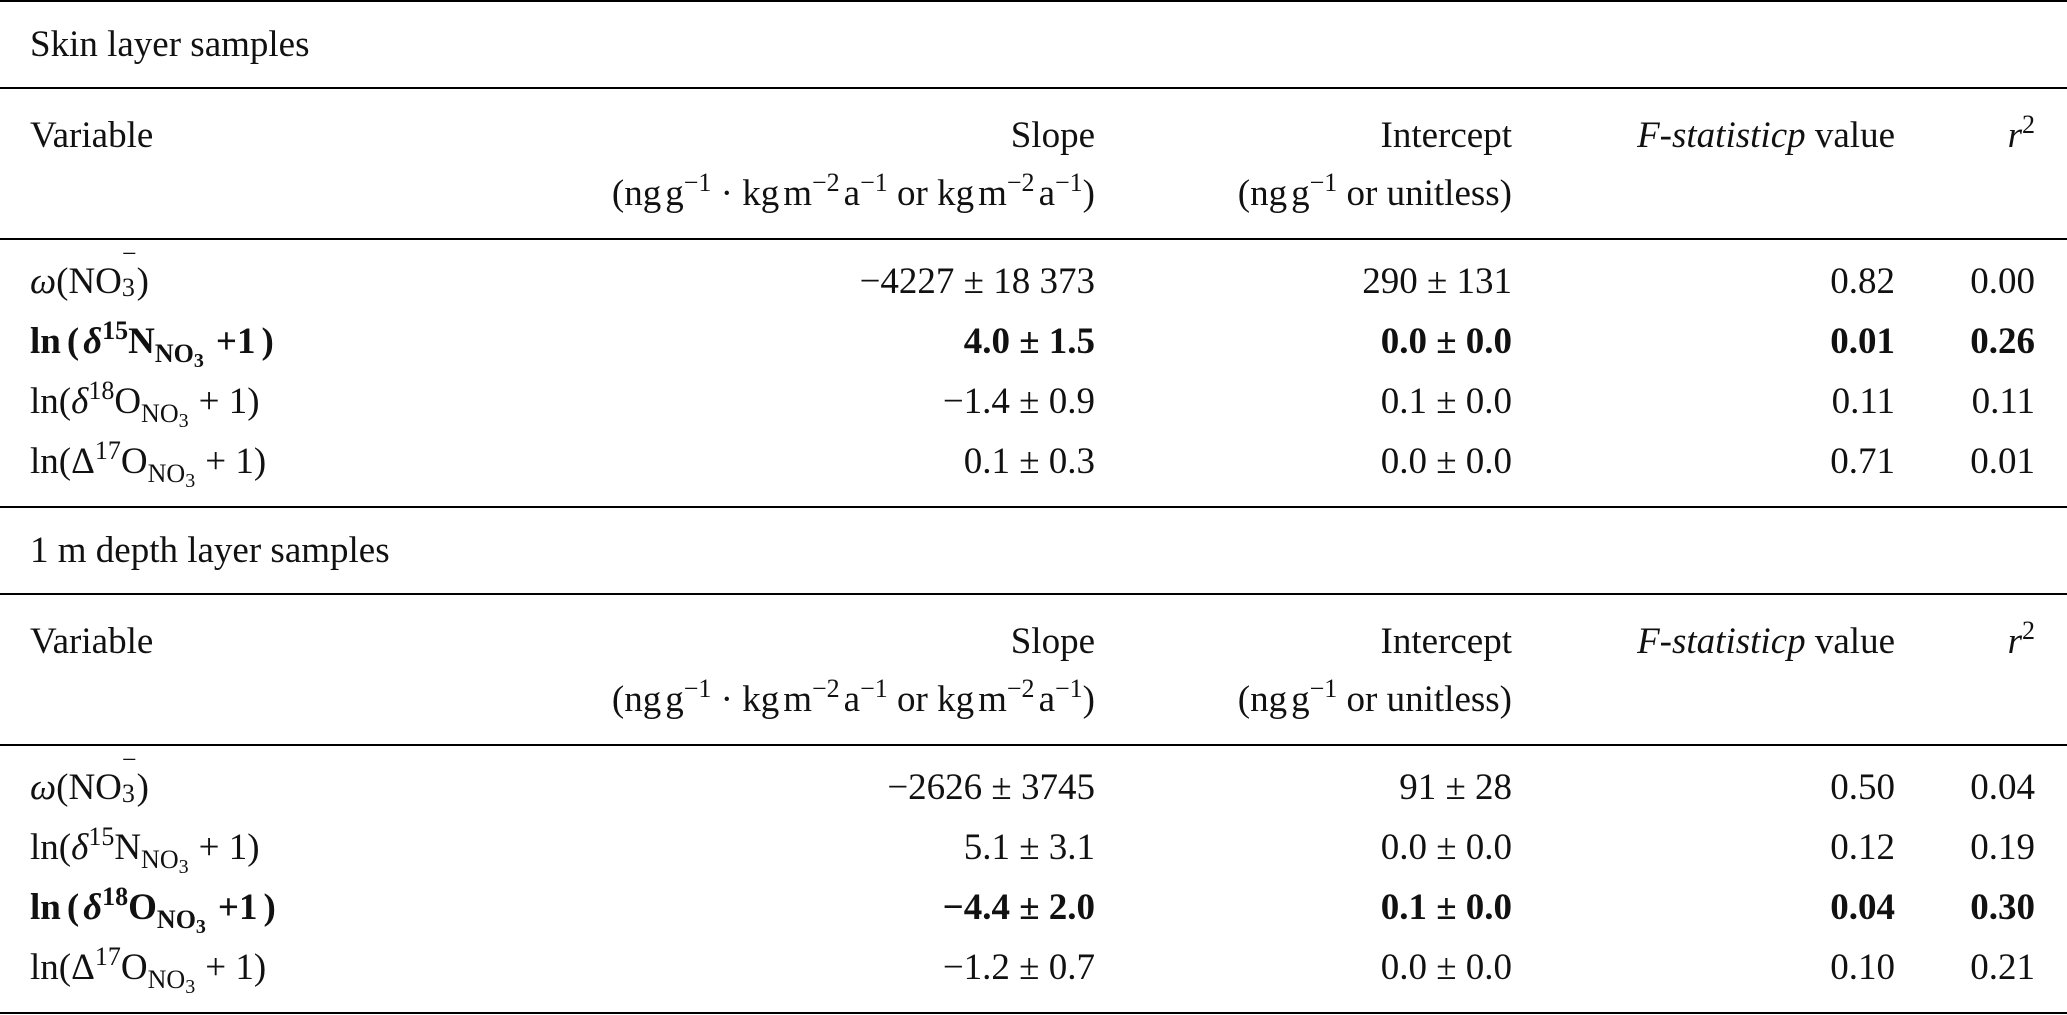  Describe the element at coordinates (991, 787) in the screenshot. I see `row-slope: −2626 ± 3745` at that location.